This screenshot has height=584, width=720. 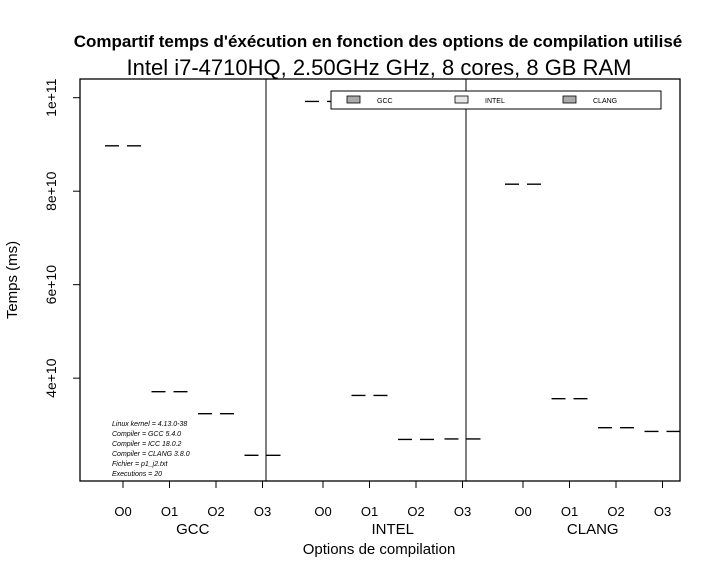 I want to click on y-axis-label: Temps (ms), so click(x=12, y=280).